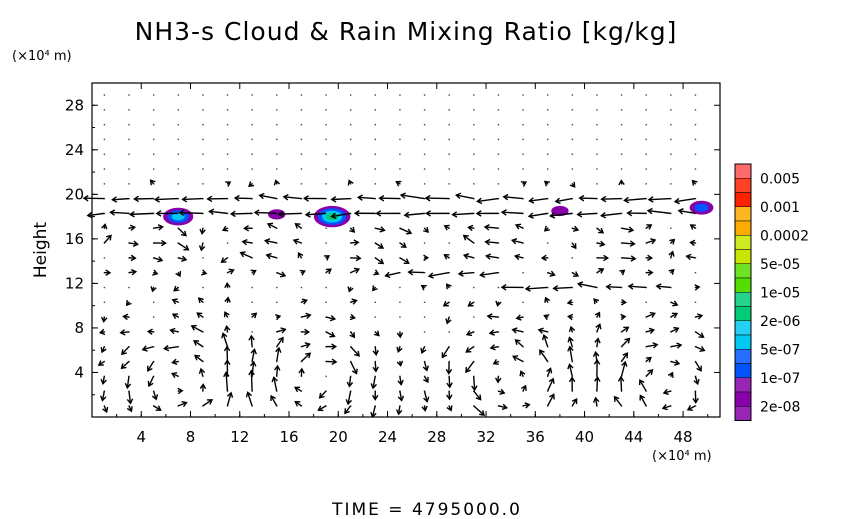  Describe the element at coordinates (743, 285) in the screenshot. I see `legend-swatch` at that location.